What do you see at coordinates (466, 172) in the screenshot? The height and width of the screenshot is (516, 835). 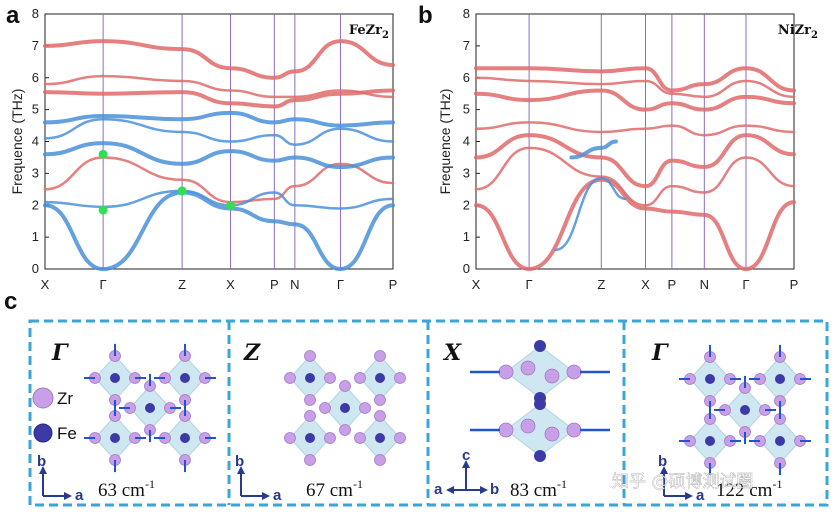 I see `y-tick-label: 3` at bounding box center [466, 172].